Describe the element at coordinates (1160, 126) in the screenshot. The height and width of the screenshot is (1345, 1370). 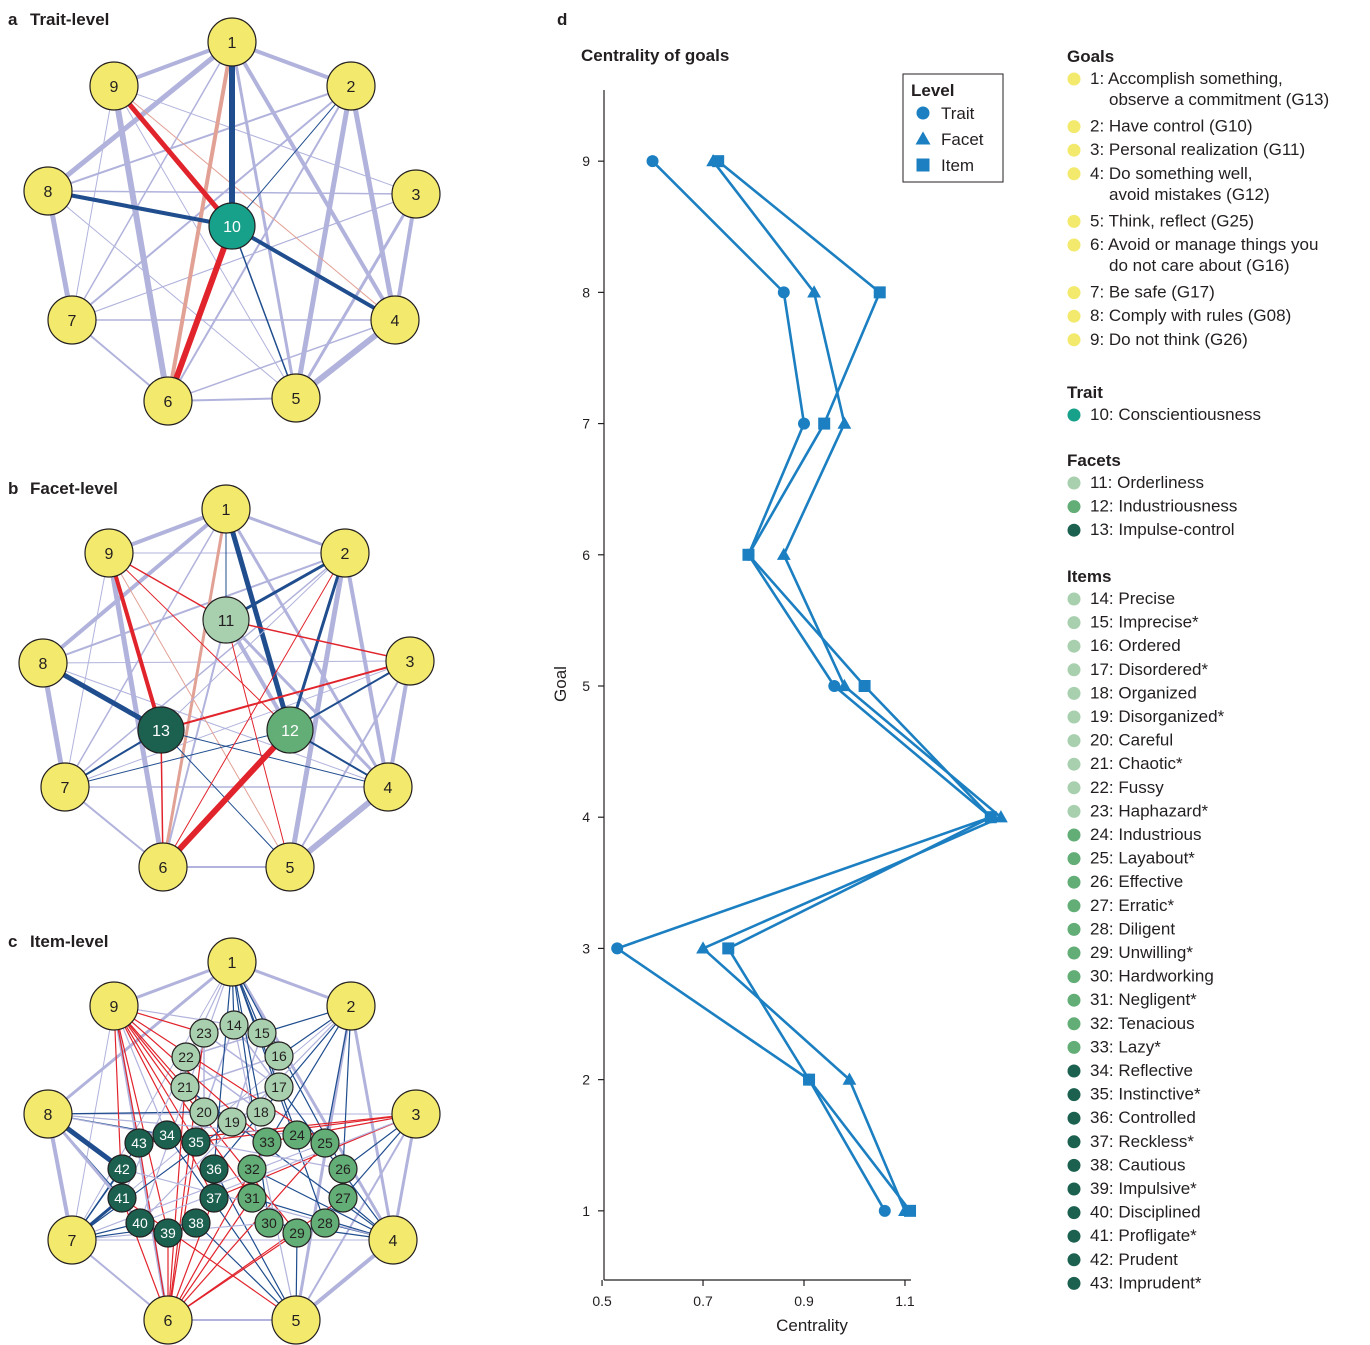
I see `key-item: 2: Have control (G10)` at that location.